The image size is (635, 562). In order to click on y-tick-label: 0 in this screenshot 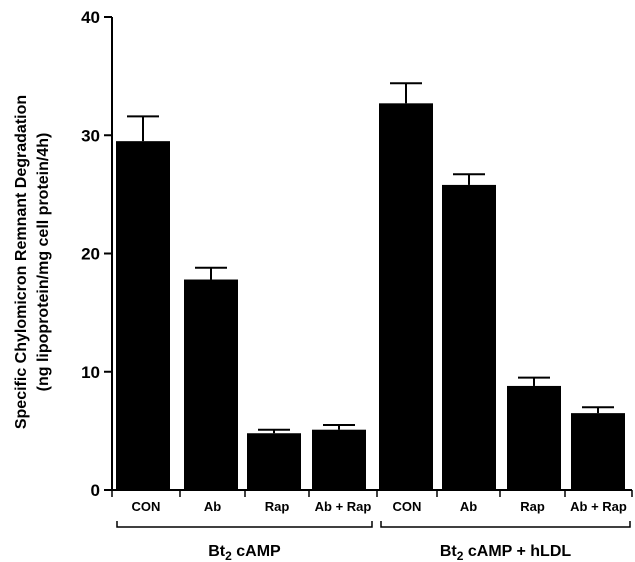, I will do `click(95, 490)`.